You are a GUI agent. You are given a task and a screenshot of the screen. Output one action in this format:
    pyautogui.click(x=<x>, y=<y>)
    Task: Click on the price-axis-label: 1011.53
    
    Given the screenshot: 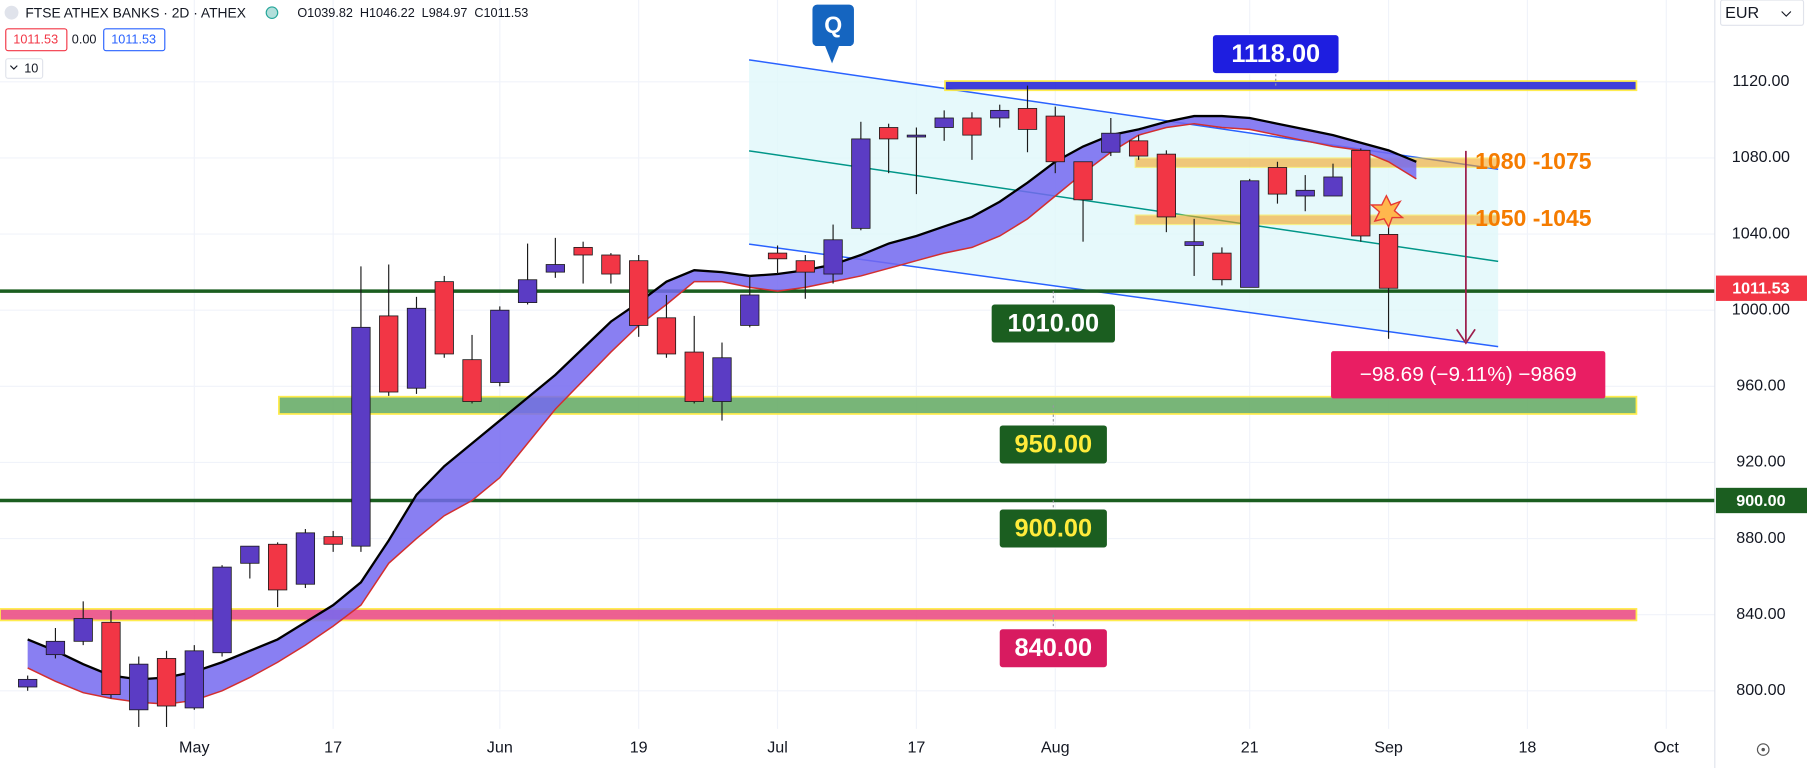 What is the action you would take?
    pyautogui.click(x=1760, y=289)
    